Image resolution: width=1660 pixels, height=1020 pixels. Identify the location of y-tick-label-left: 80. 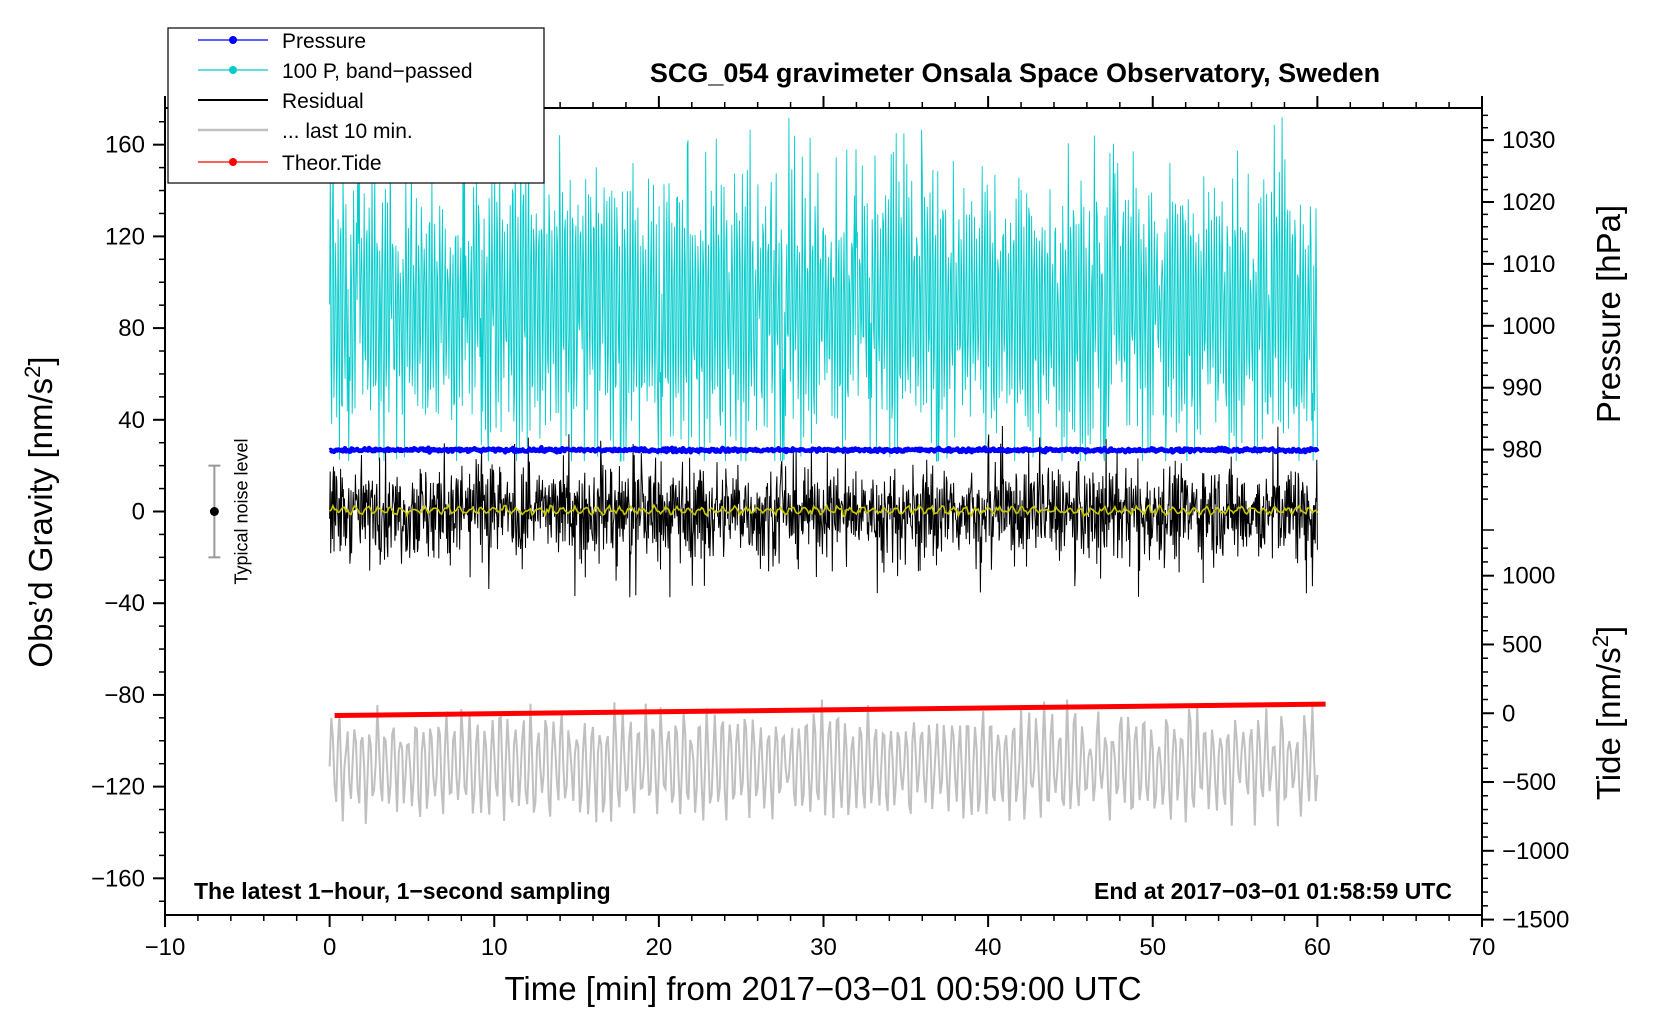
(131, 328).